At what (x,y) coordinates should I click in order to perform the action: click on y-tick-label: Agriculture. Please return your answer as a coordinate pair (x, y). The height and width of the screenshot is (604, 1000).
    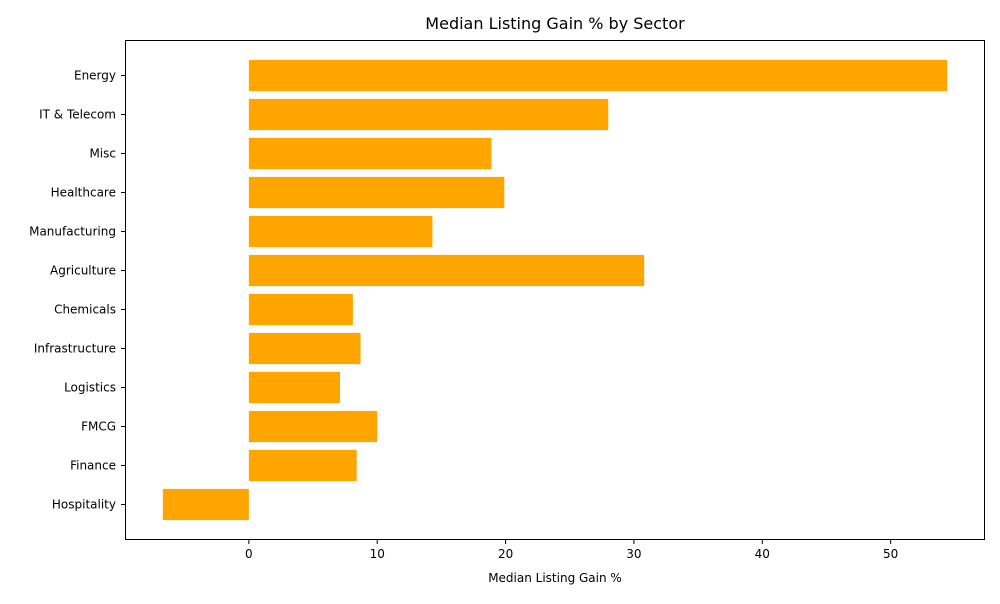
    Looking at the image, I should click on (83, 271).